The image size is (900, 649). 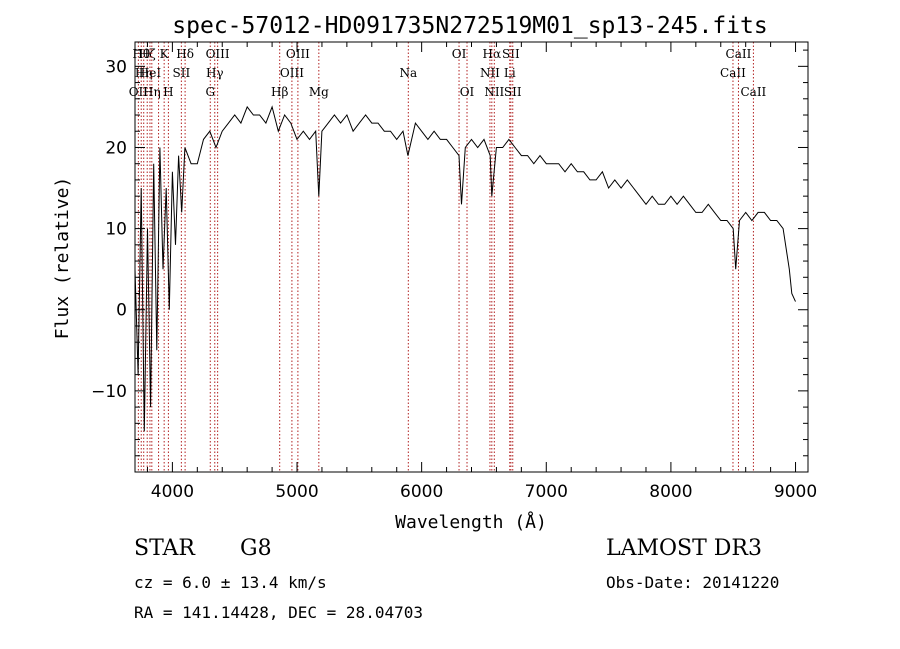 I want to click on line-marker-label: Hδ, so click(x=185, y=54).